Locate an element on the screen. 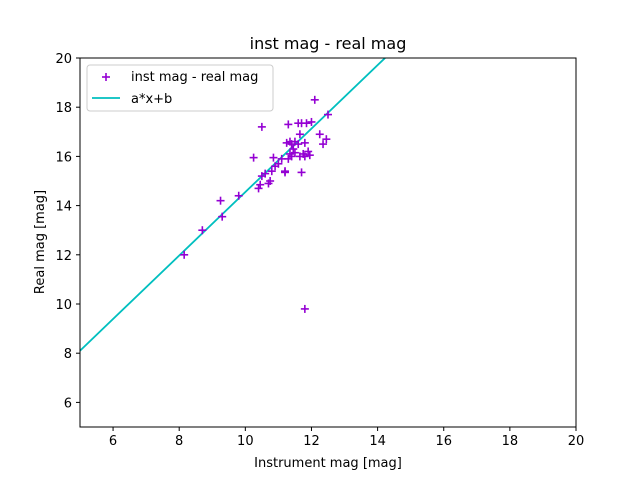  y-tick-label: 14 is located at coordinates (63, 207).